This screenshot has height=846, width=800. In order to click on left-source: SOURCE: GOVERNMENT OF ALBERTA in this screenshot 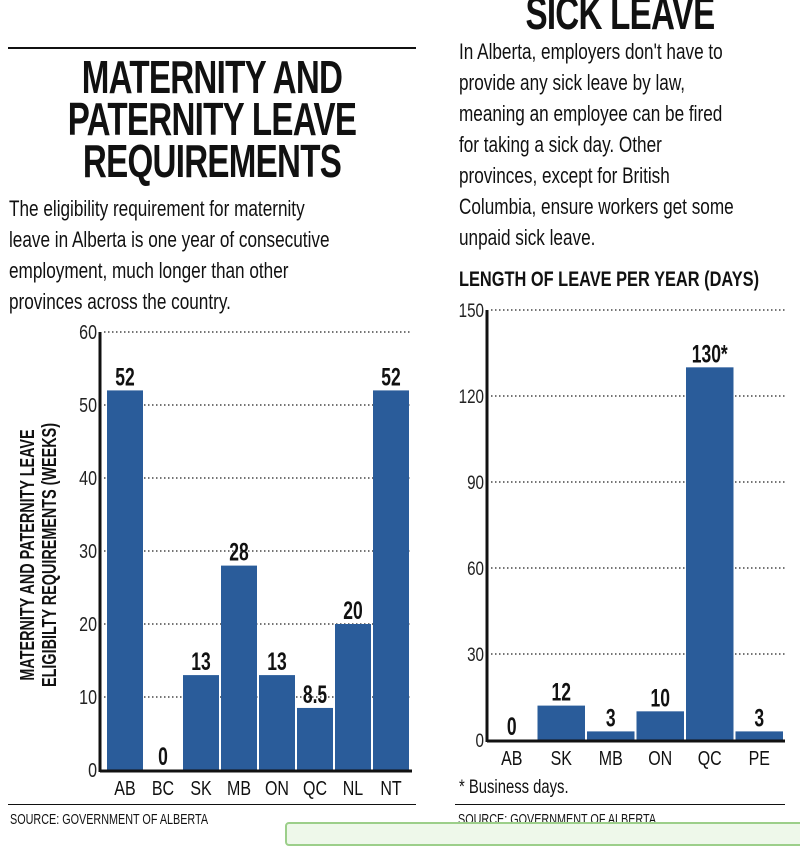, I will do `click(109, 819)`.